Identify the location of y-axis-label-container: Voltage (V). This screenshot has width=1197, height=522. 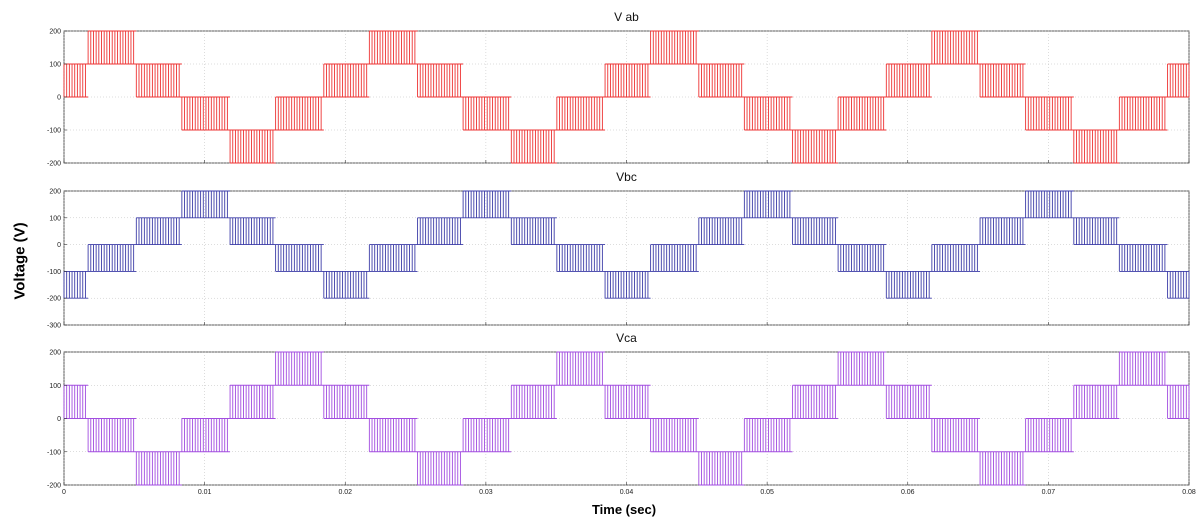
(20, 261).